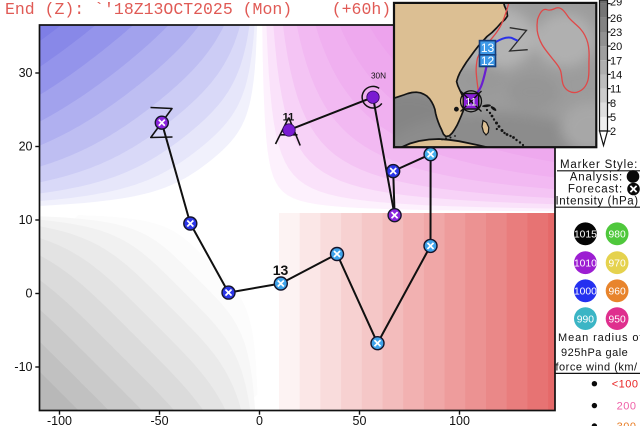 This screenshot has height=426, width=640. Describe the element at coordinates (617, 263) in the screenshot. I see `svg-text: 970` at that location.